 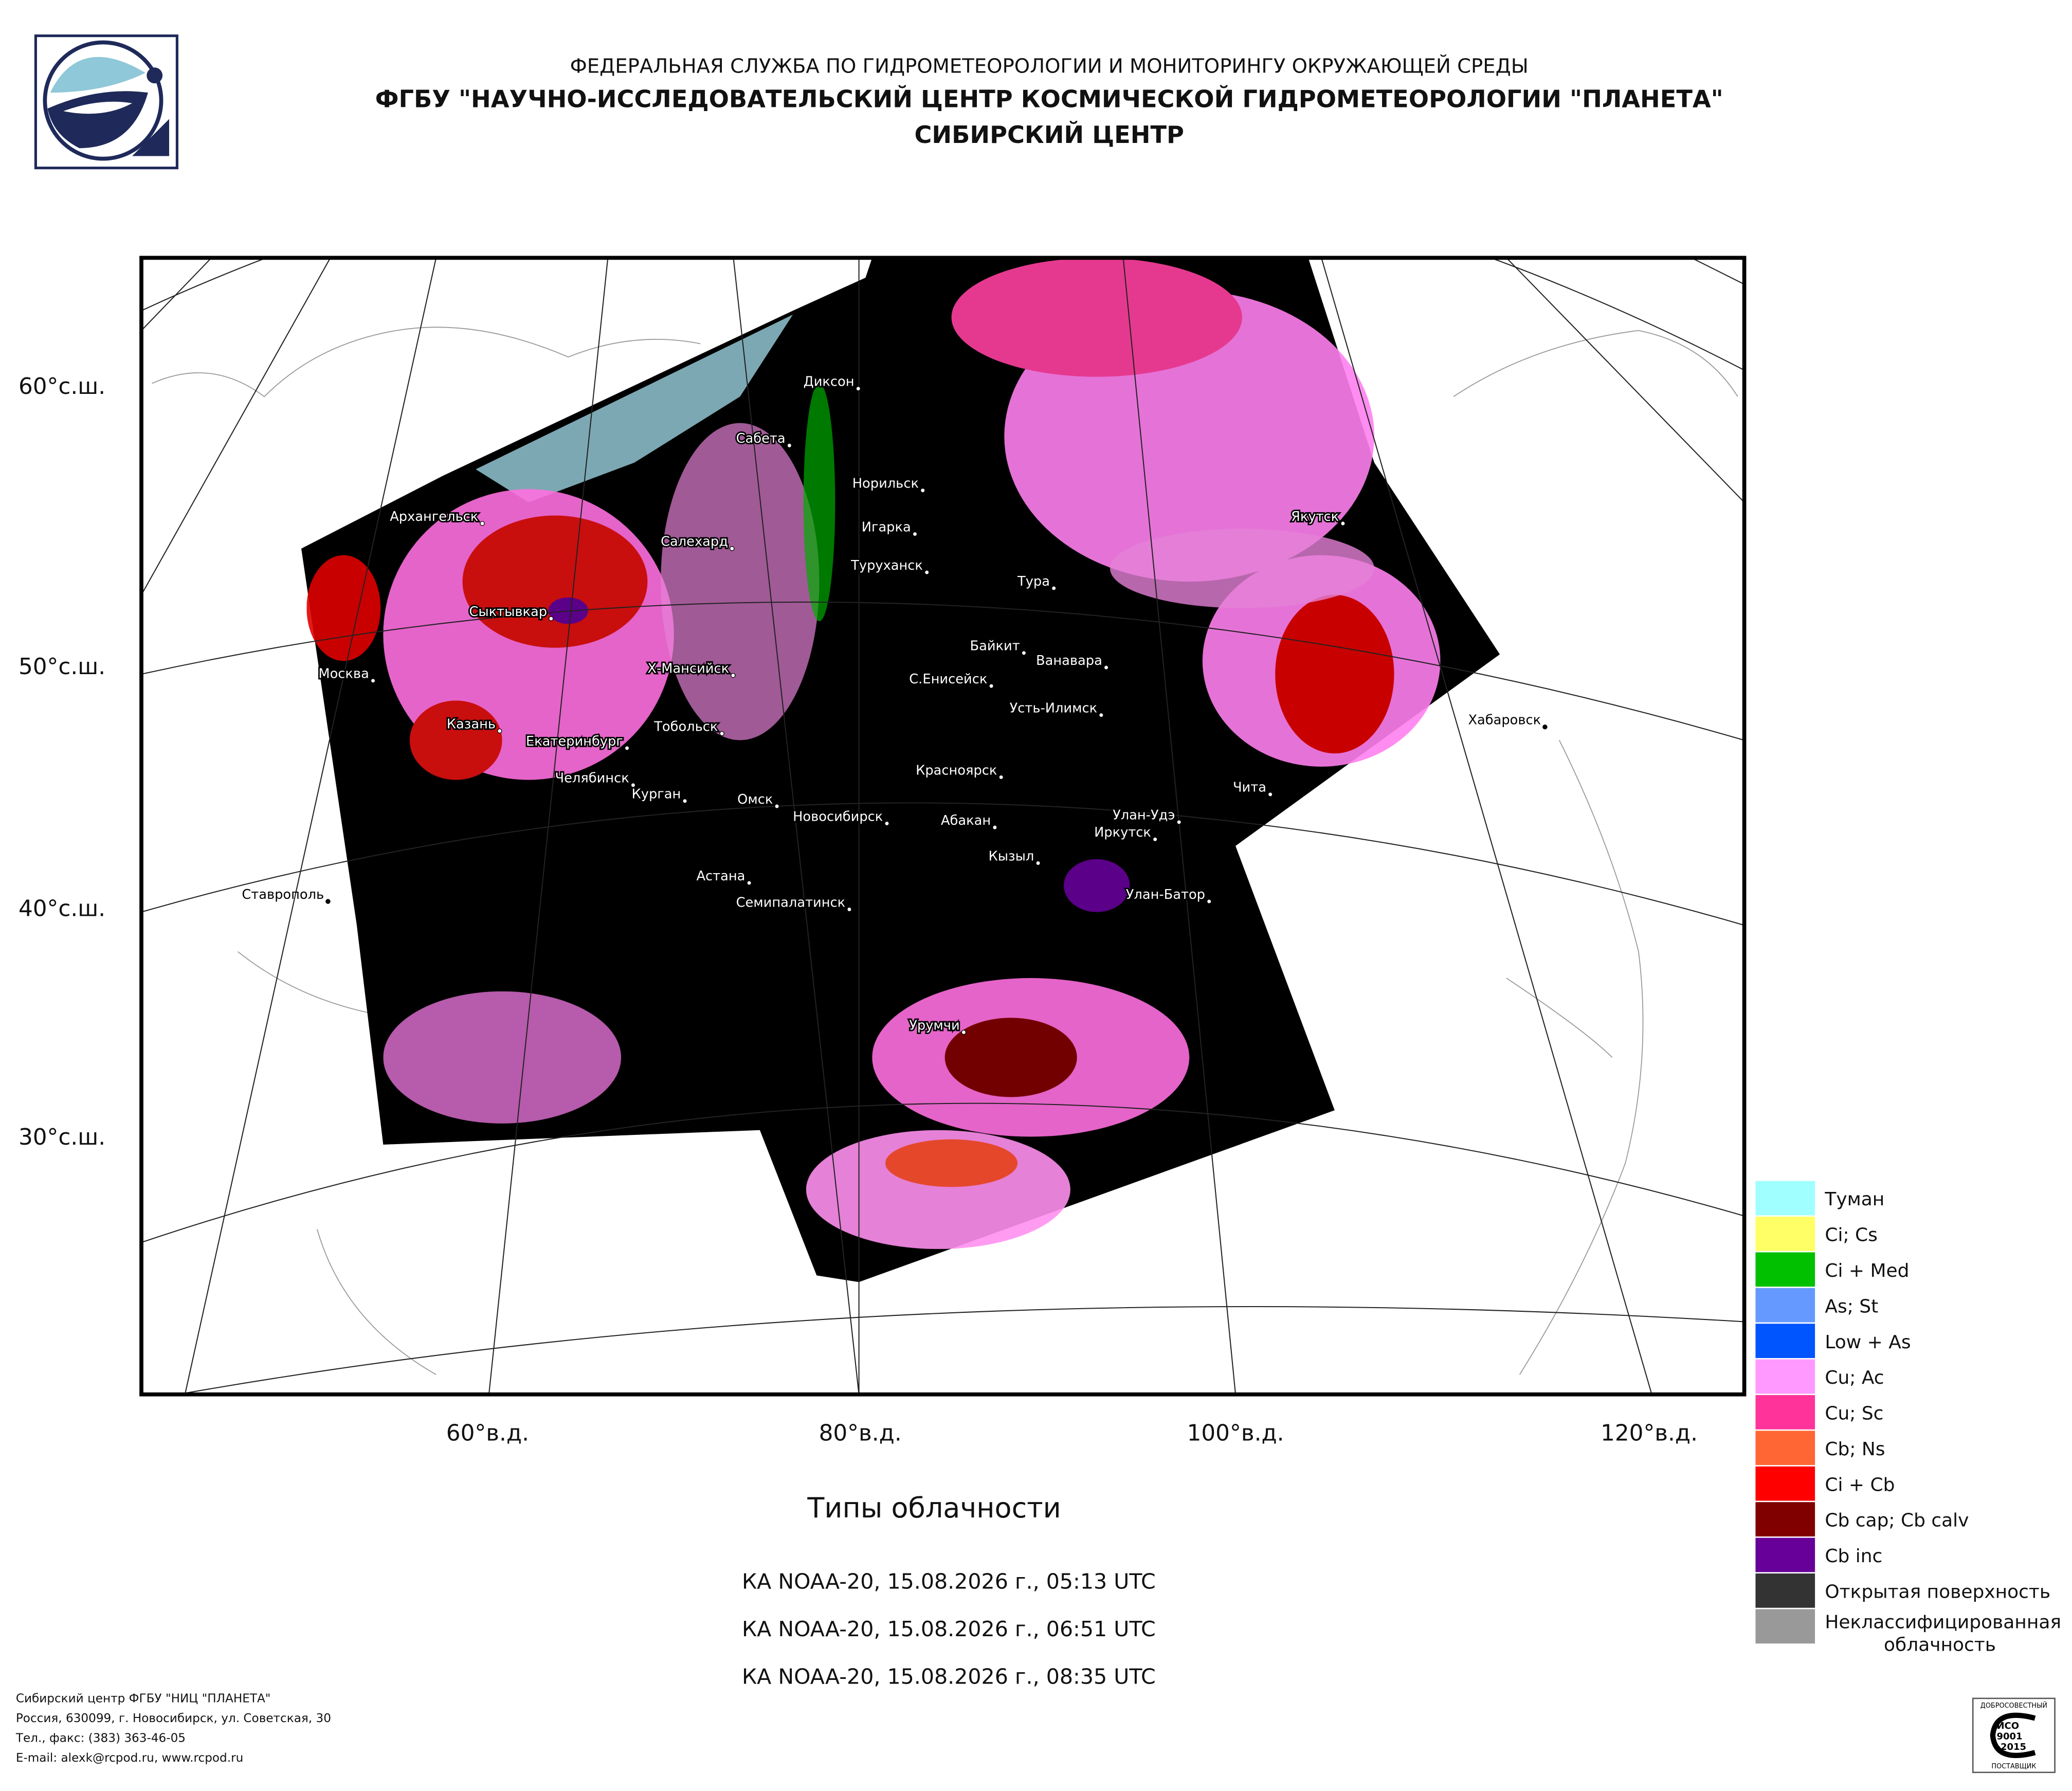 I want to click on city-label: Казань, so click(x=471, y=724).